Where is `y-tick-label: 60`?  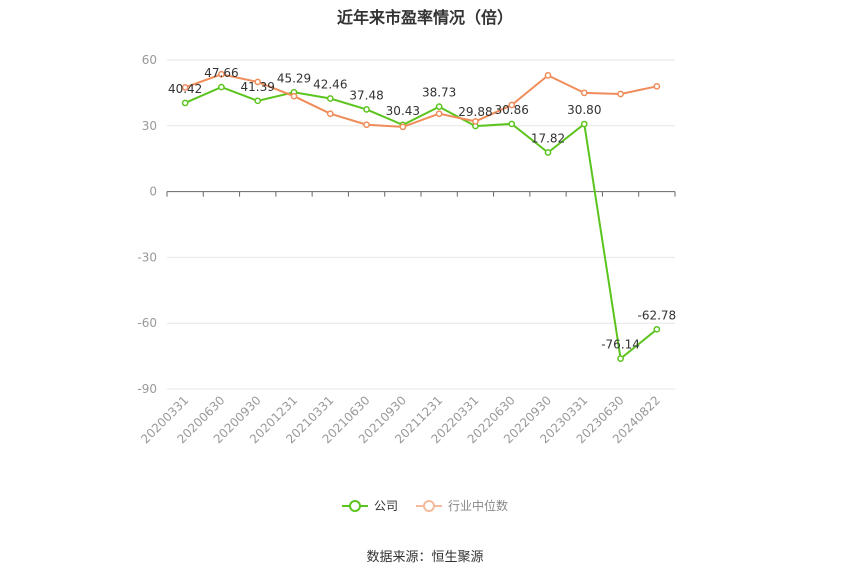 y-tick-label: 60 is located at coordinates (149, 60).